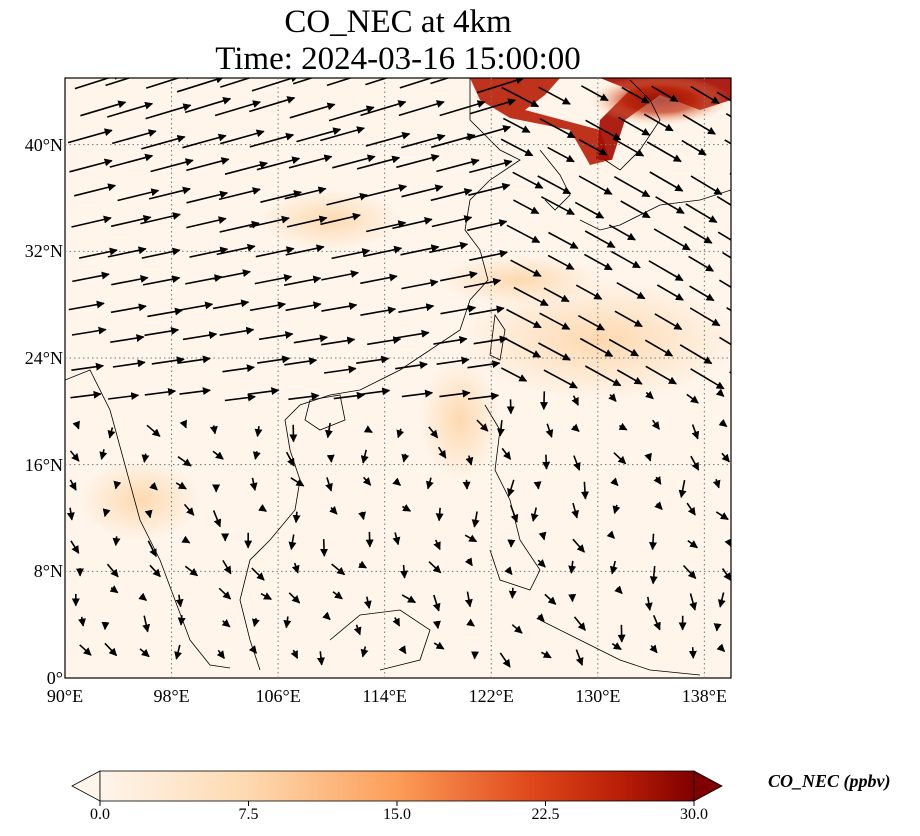  What do you see at coordinates (43, 358) in the screenshot?
I see `y-tick-label: 24°N` at bounding box center [43, 358].